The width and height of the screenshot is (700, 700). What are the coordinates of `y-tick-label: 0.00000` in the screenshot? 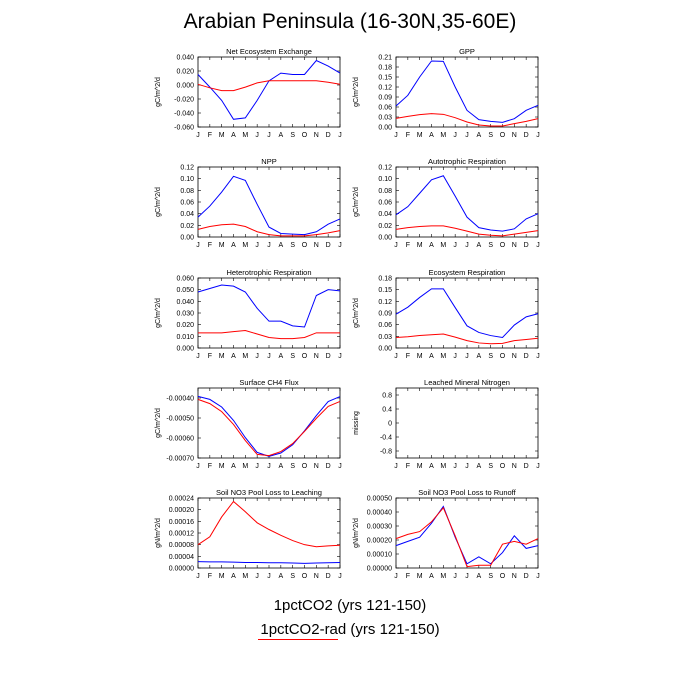 It's located at (181, 569).